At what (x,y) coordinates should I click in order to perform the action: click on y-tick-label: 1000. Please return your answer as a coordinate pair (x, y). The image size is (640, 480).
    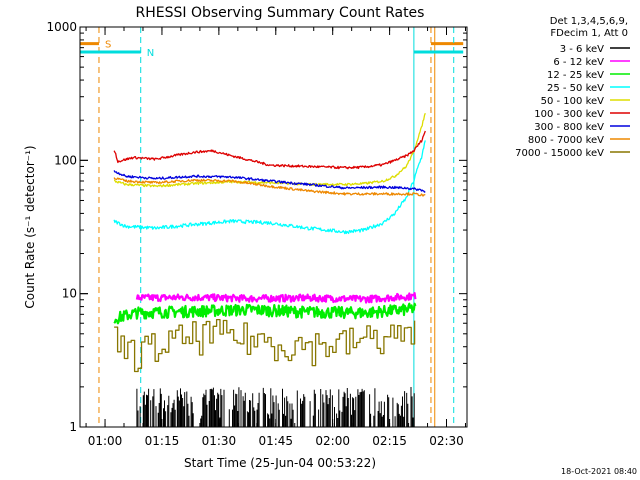
    Looking at the image, I should click on (61, 27).